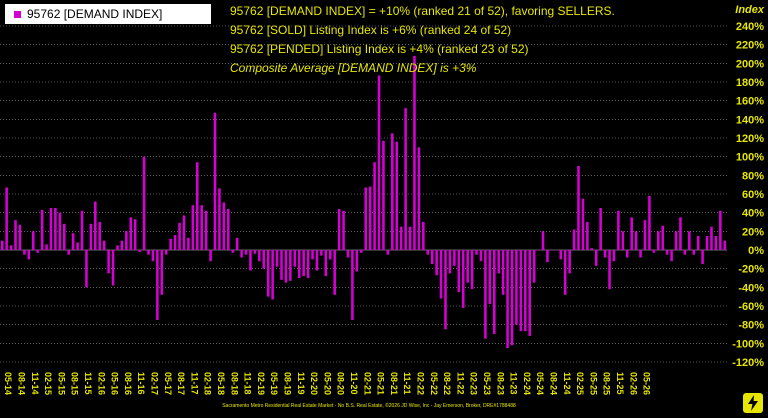 Image resolution: width=768 pixels, height=418 pixels. What do you see at coordinates (751, 288) in the screenshot?
I see `y-tick-label: -40%` at bounding box center [751, 288].